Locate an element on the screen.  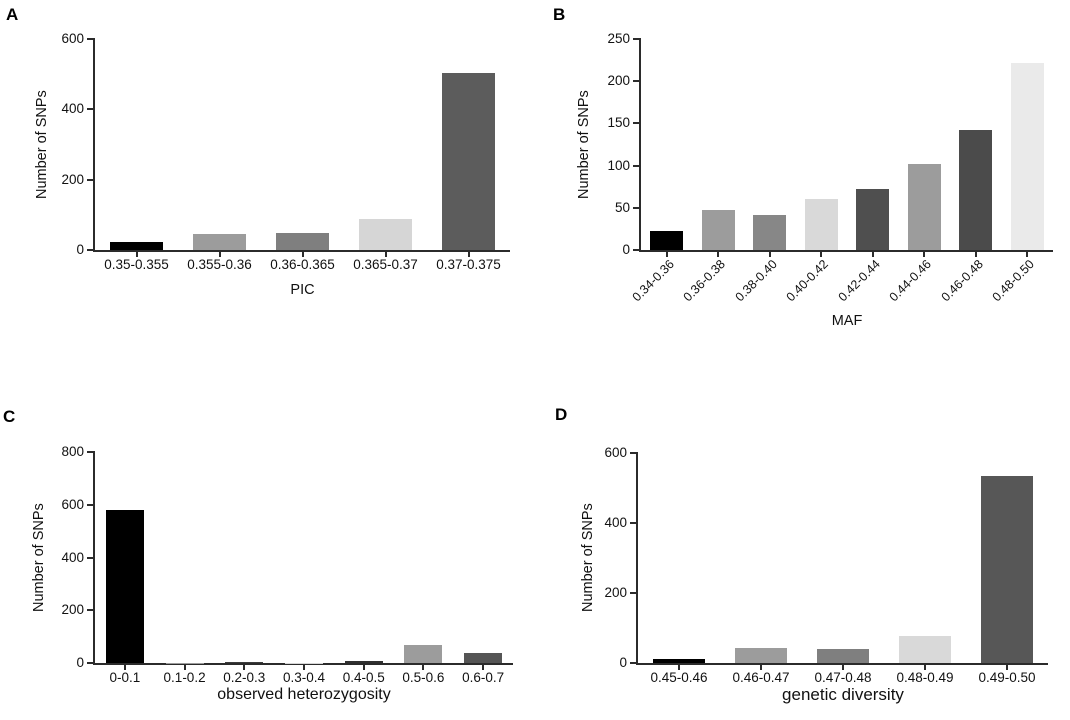
bar-0.35-0.355 is located at coordinates (136, 245).